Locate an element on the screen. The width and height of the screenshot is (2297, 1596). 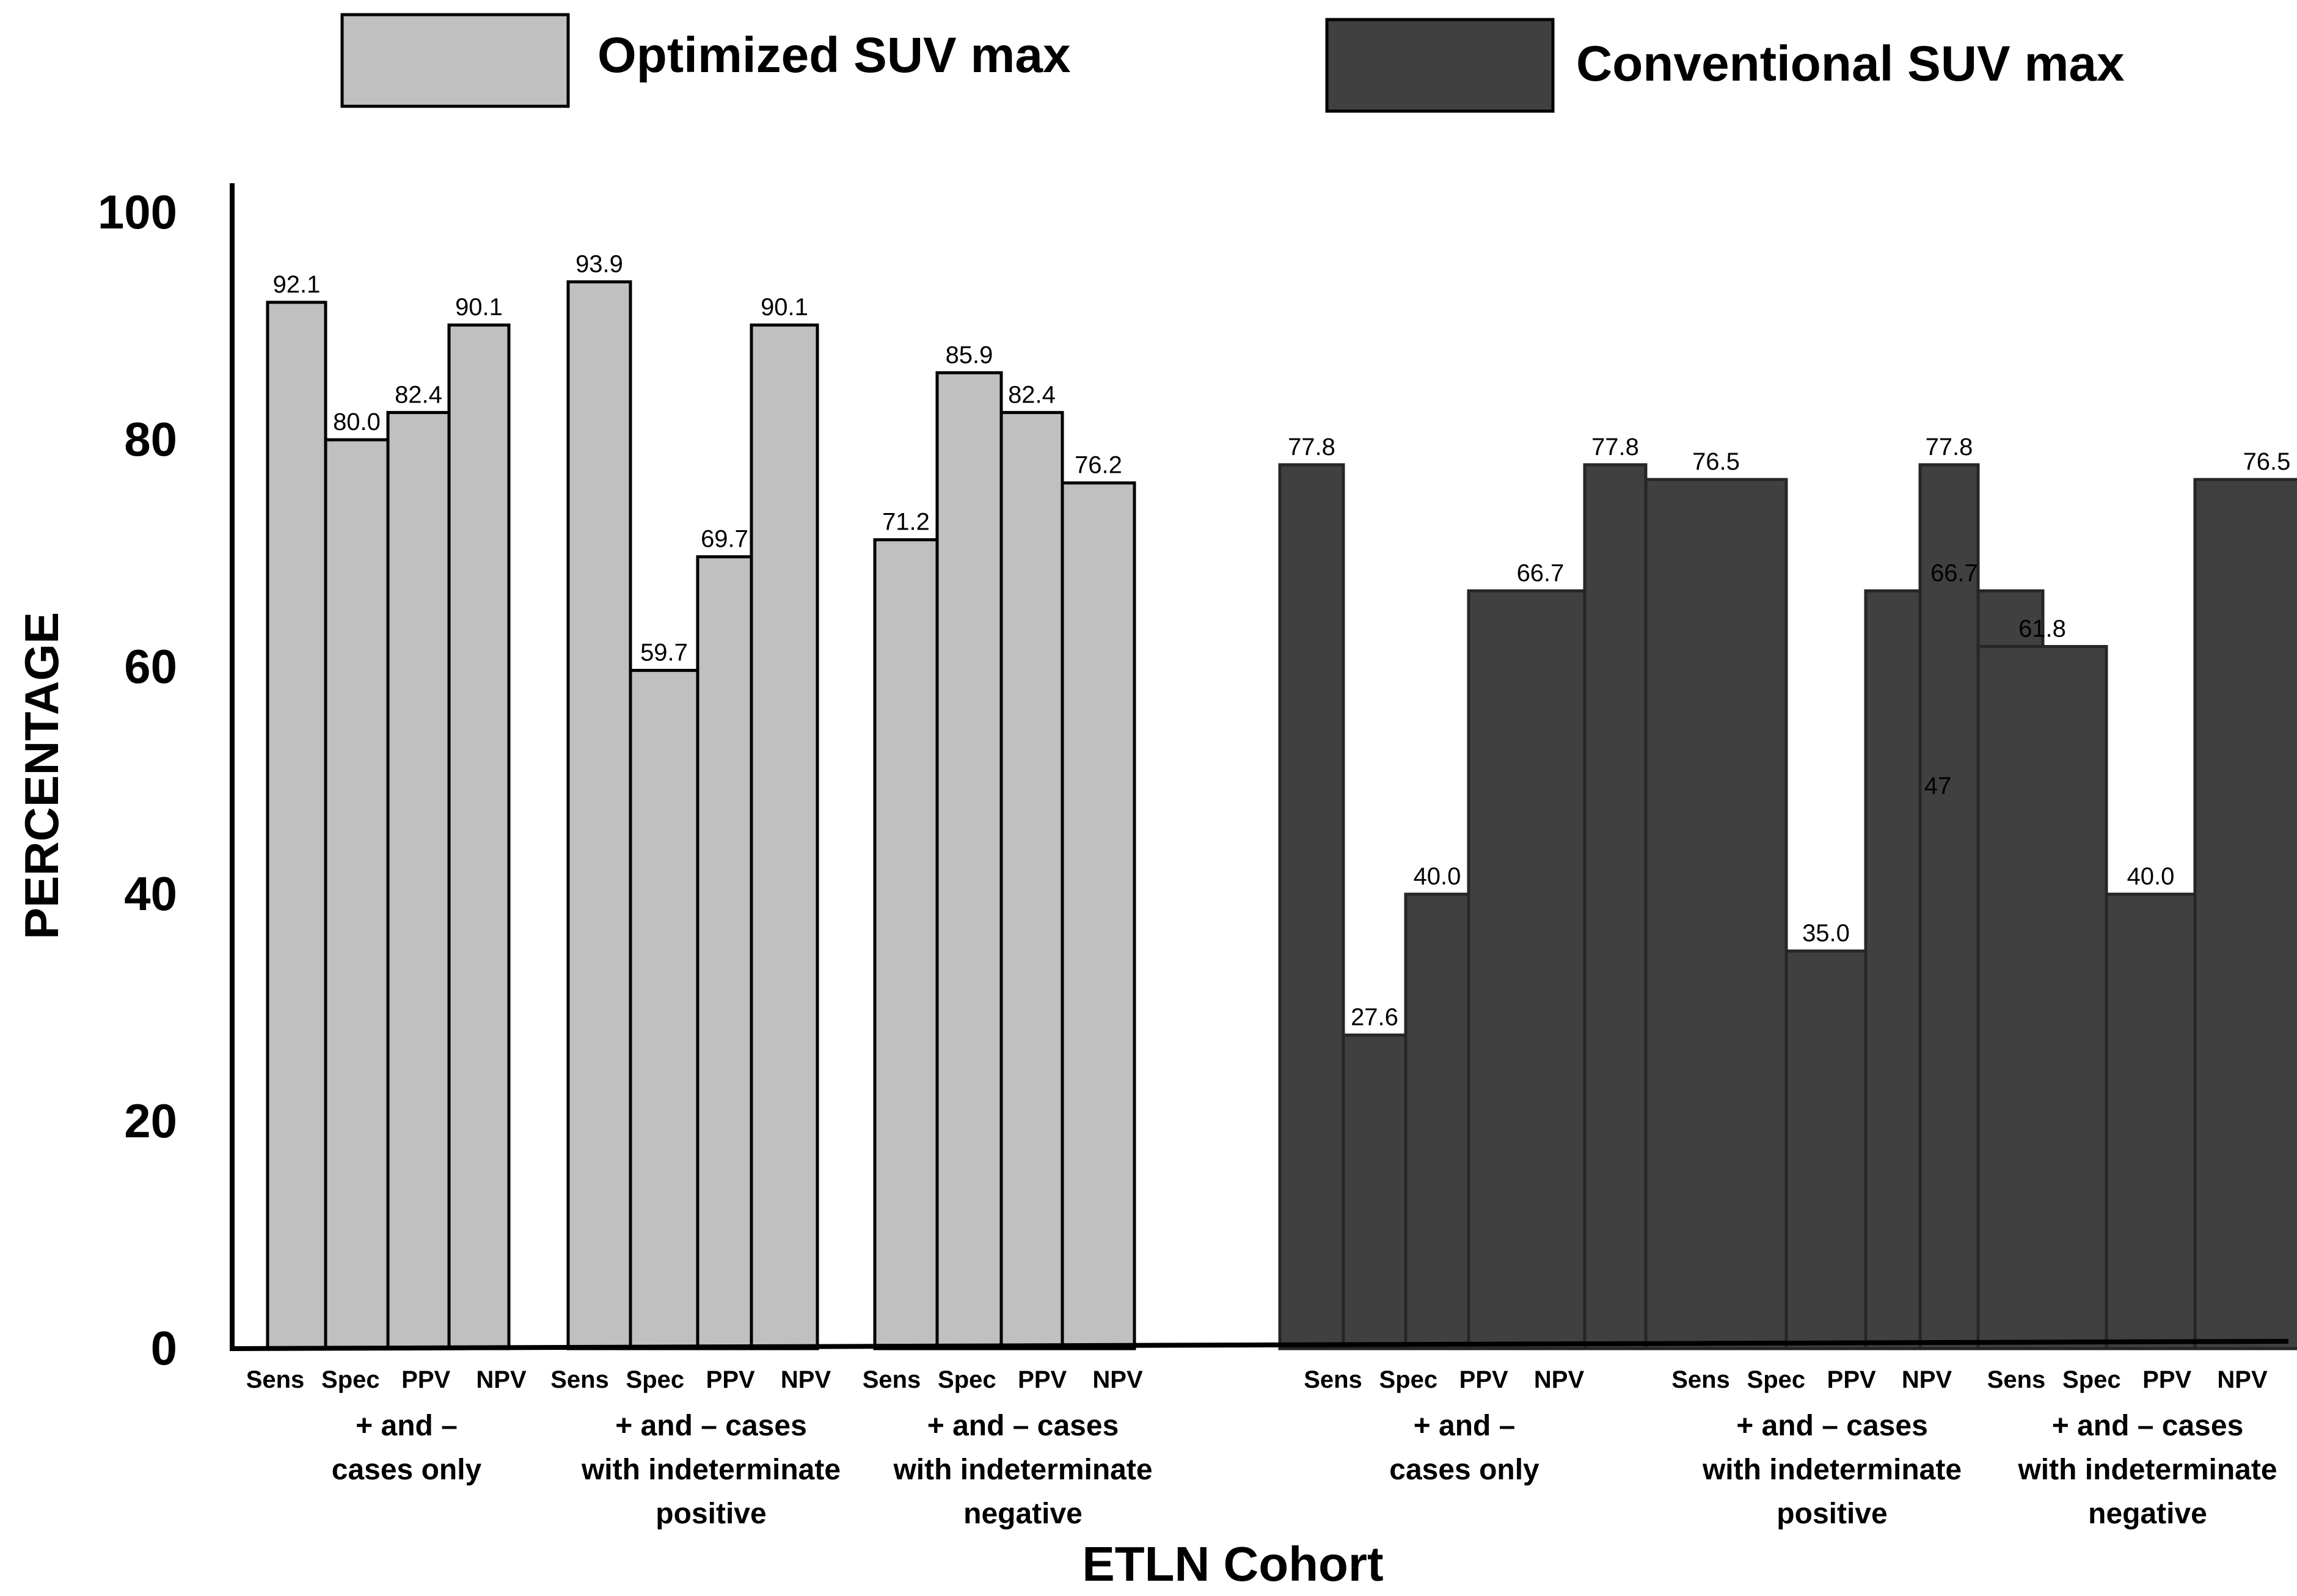
x-axis-label: ETLN Cohort is located at coordinates (1232, 1564).